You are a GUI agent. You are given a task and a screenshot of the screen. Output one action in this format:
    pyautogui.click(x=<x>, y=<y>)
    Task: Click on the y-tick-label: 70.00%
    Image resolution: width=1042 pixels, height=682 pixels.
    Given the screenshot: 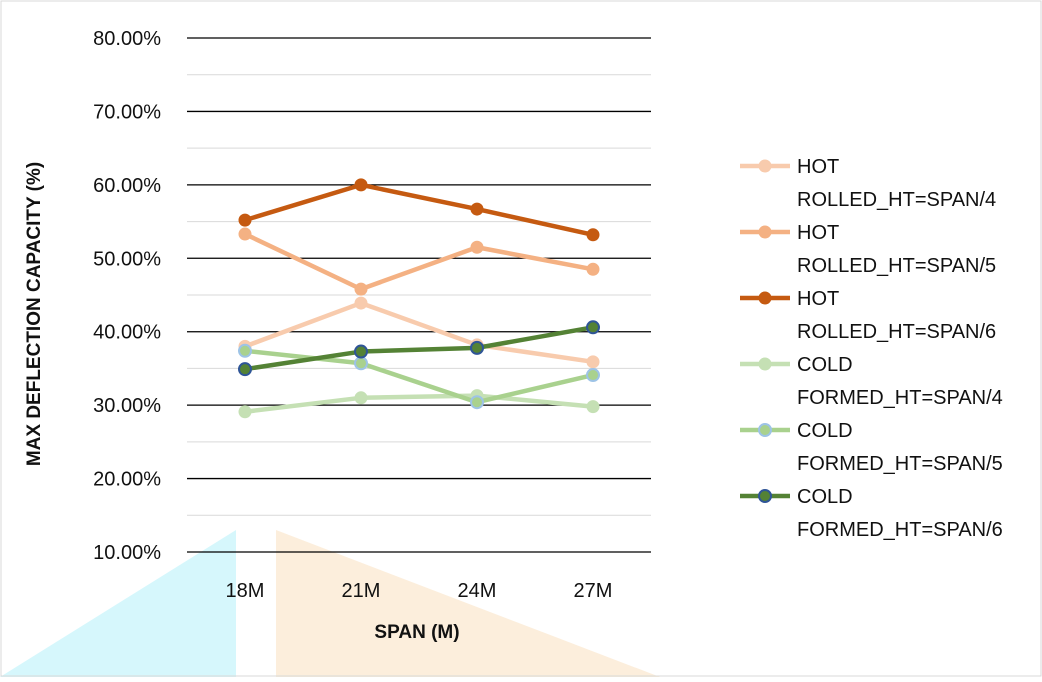 What is the action you would take?
    pyautogui.click(x=127, y=112)
    